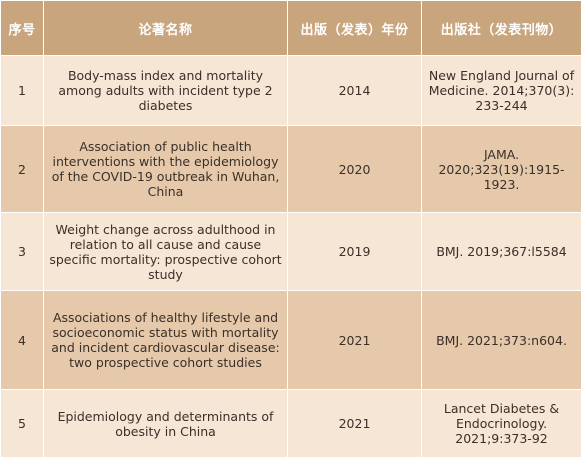 This screenshot has width=581, height=460. What do you see at coordinates (22, 28) in the screenshot?
I see `header-no: 序号` at bounding box center [22, 28].